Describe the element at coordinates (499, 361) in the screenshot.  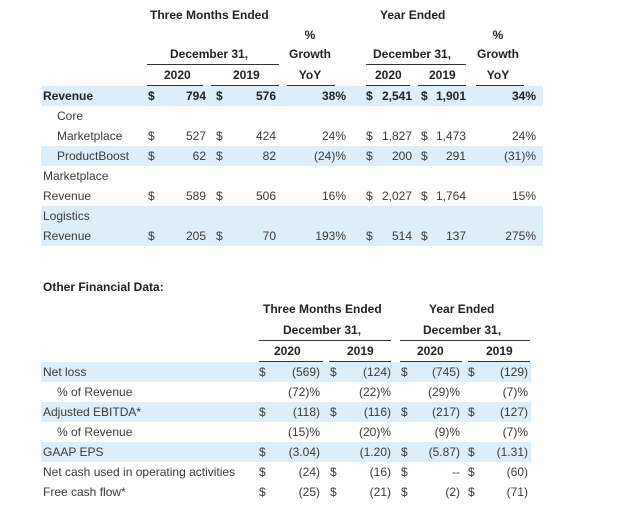
I see `underline-2019-y2` at that location.